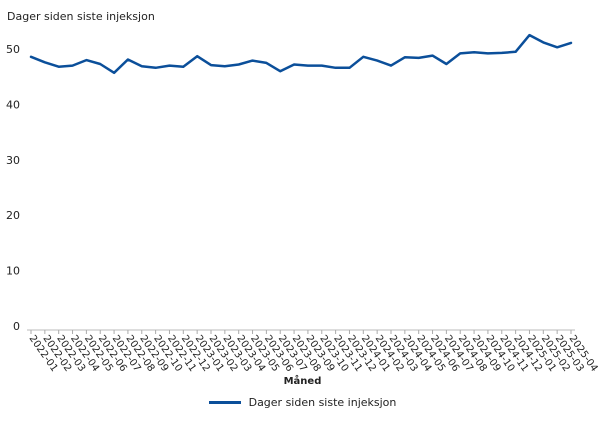 Image resolution: width=605 pixels, height=432 pixels. I want to click on y-tick-label: 20, so click(13, 215).